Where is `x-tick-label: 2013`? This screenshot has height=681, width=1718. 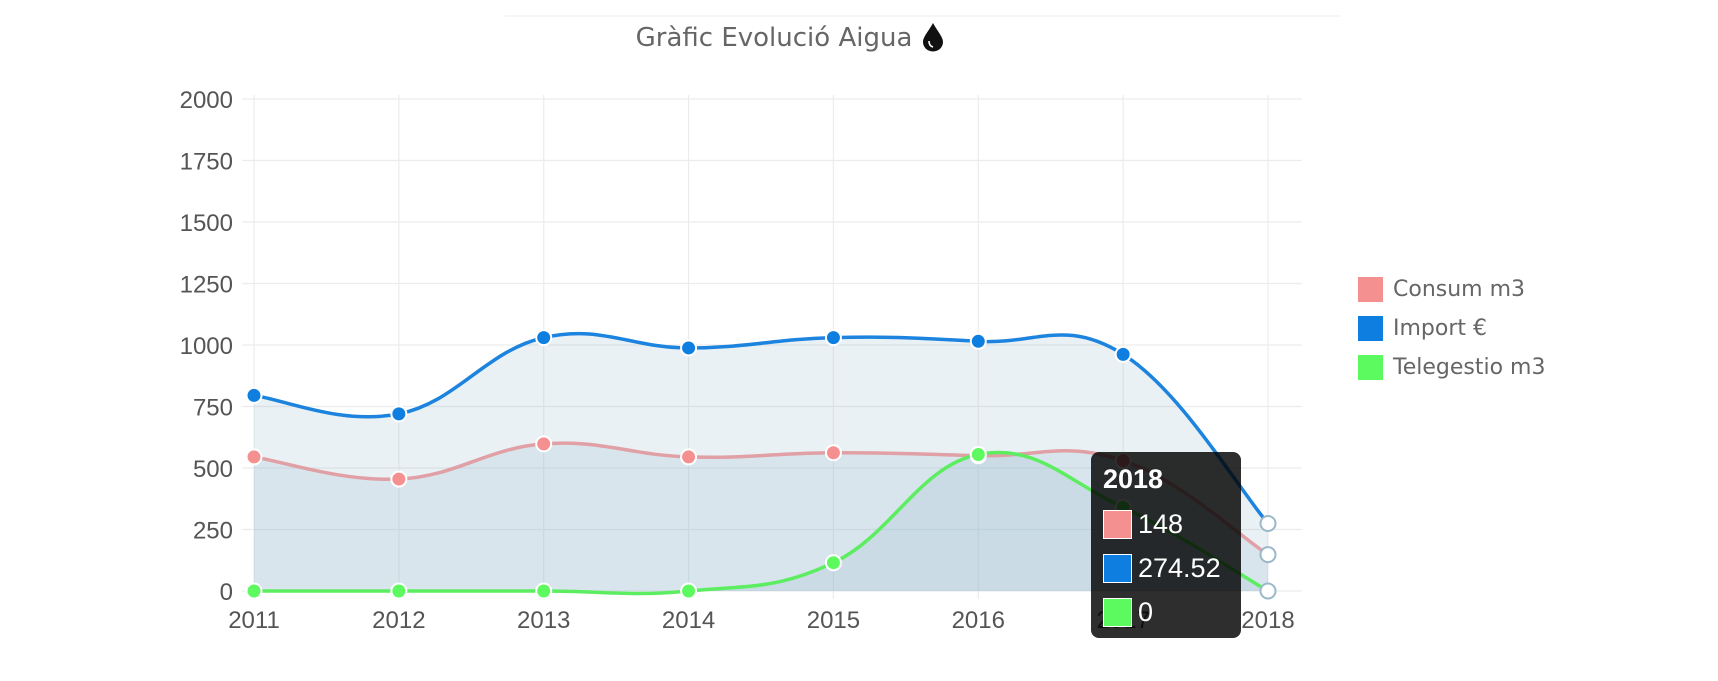 x-tick-label: 2013 is located at coordinates (543, 620).